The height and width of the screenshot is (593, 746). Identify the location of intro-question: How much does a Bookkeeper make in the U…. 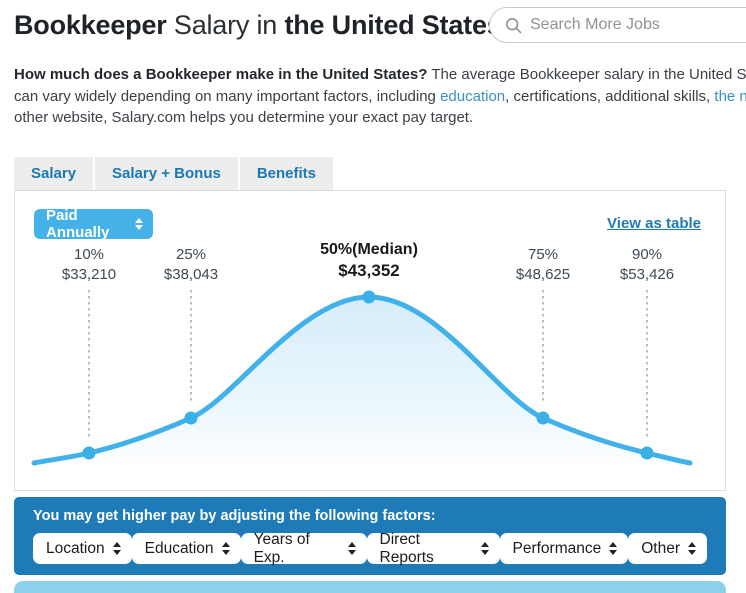
(221, 74).